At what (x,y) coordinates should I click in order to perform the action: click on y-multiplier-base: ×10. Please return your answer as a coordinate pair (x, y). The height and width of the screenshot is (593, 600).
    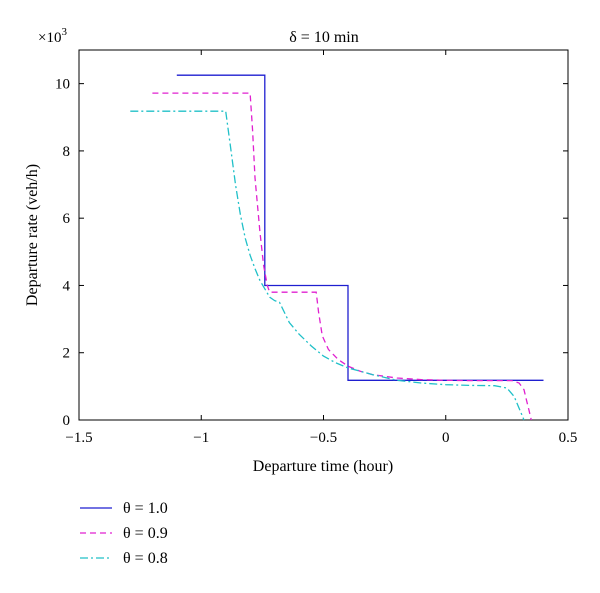
    Looking at the image, I should click on (49, 38).